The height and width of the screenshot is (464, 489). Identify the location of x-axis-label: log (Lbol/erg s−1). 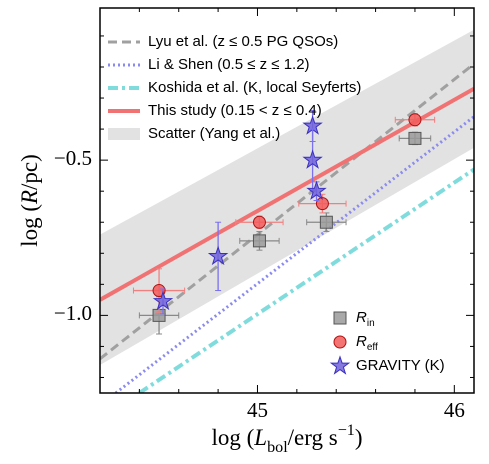
(286, 439).